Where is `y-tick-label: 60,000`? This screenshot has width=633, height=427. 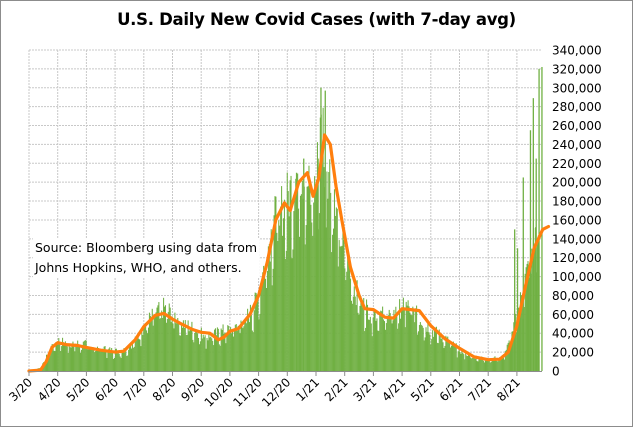
y-tick-label: 60,000 is located at coordinates (573, 315).